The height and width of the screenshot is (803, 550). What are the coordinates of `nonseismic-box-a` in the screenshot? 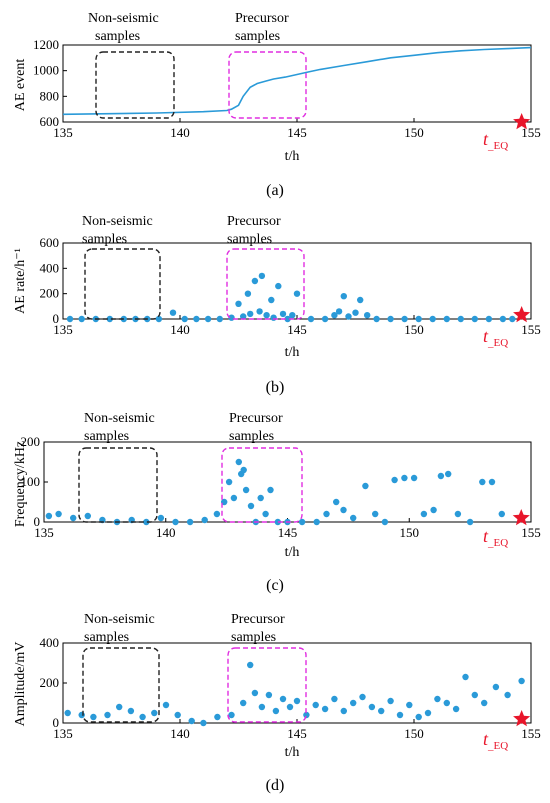 It's located at (135, 85).